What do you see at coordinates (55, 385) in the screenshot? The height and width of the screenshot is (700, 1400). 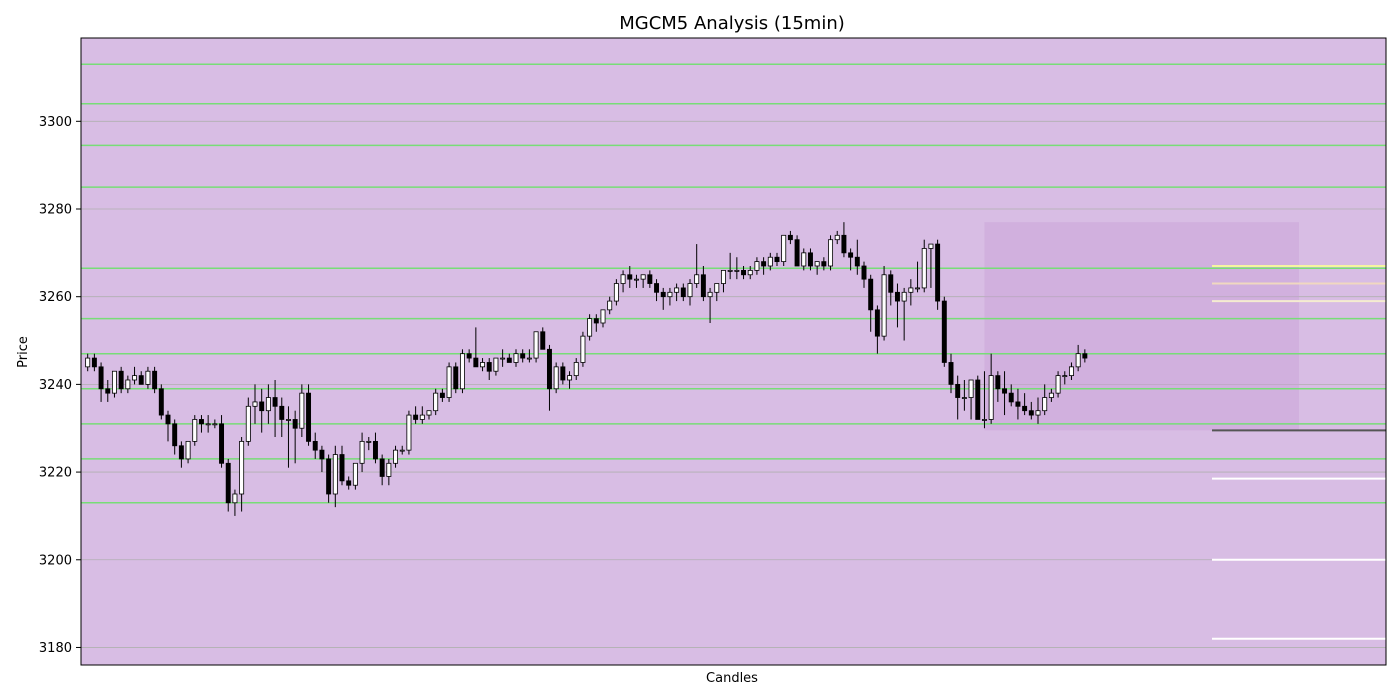 I see `y-tick-label: 3240` at bounding box center [55, 385].